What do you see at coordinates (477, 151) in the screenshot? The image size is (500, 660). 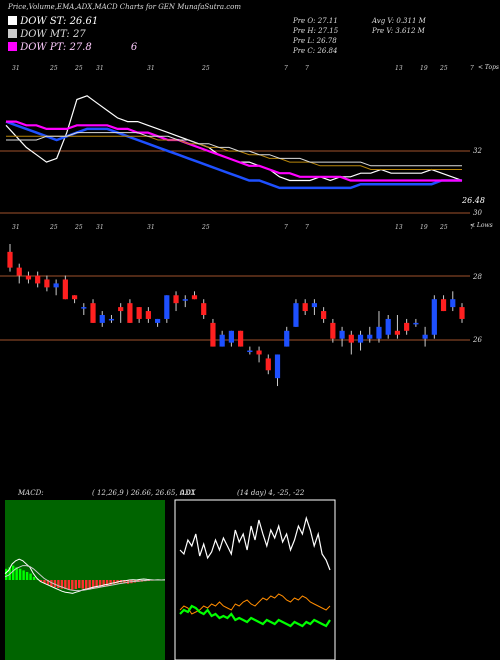 I see `ema-level-32: 32` at bounding box center [477, 151].